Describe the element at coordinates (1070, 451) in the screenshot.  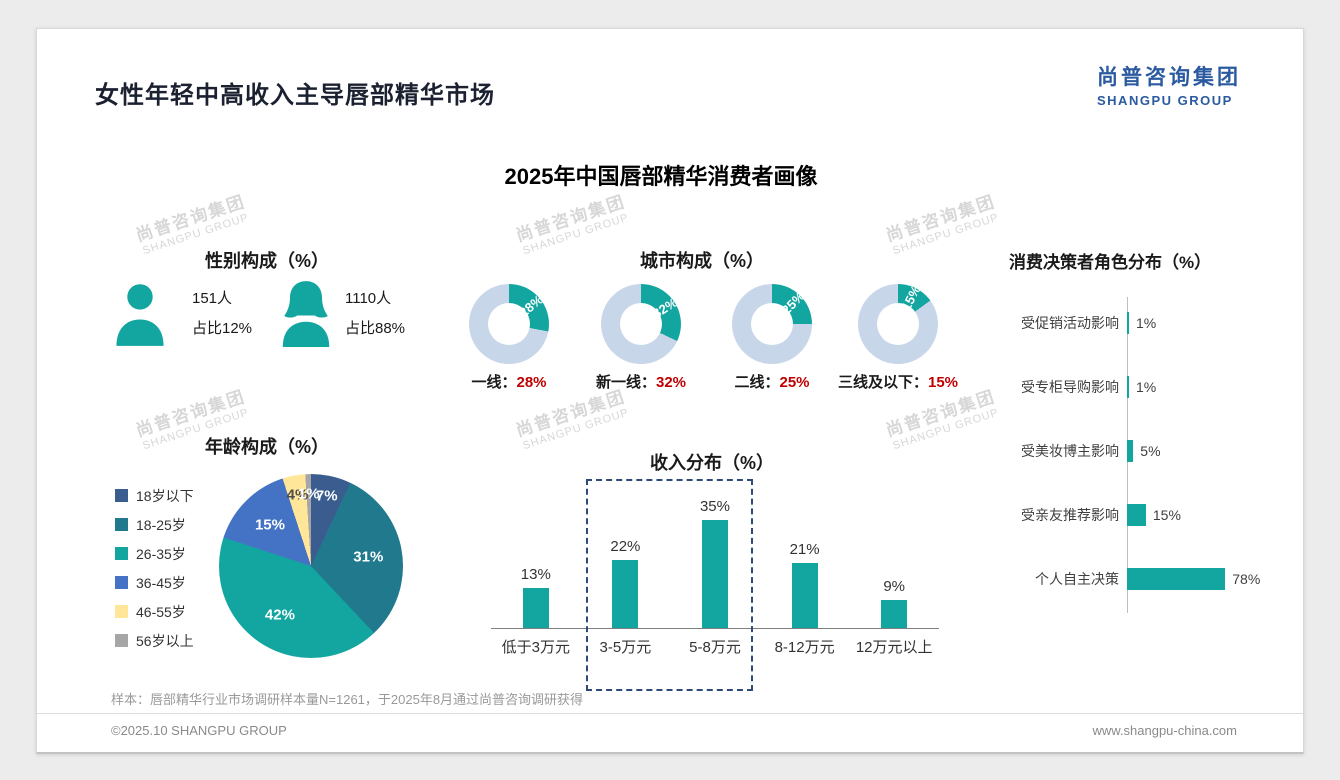
I see `decision-category-label: 受美妆博主影响` at that location.